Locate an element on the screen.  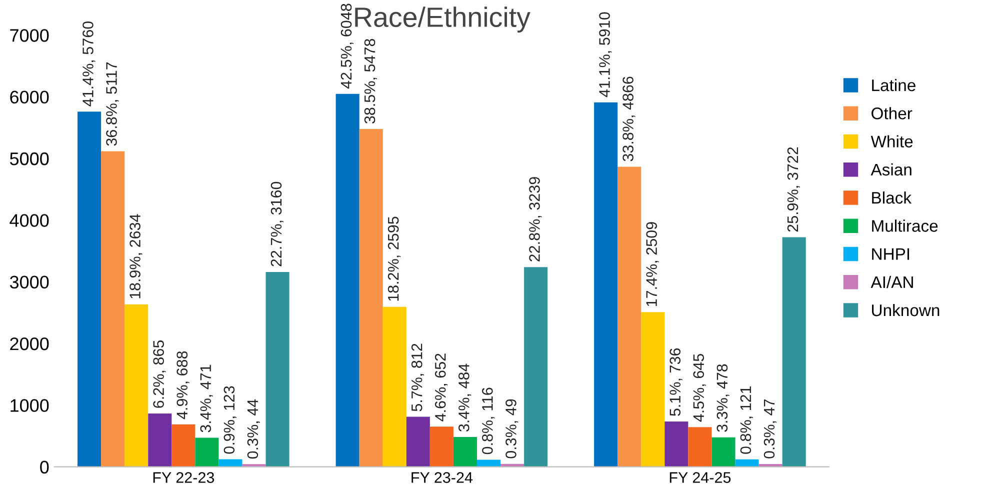
data-label: 6.2%, 865 is located at coordinates (159, 374).